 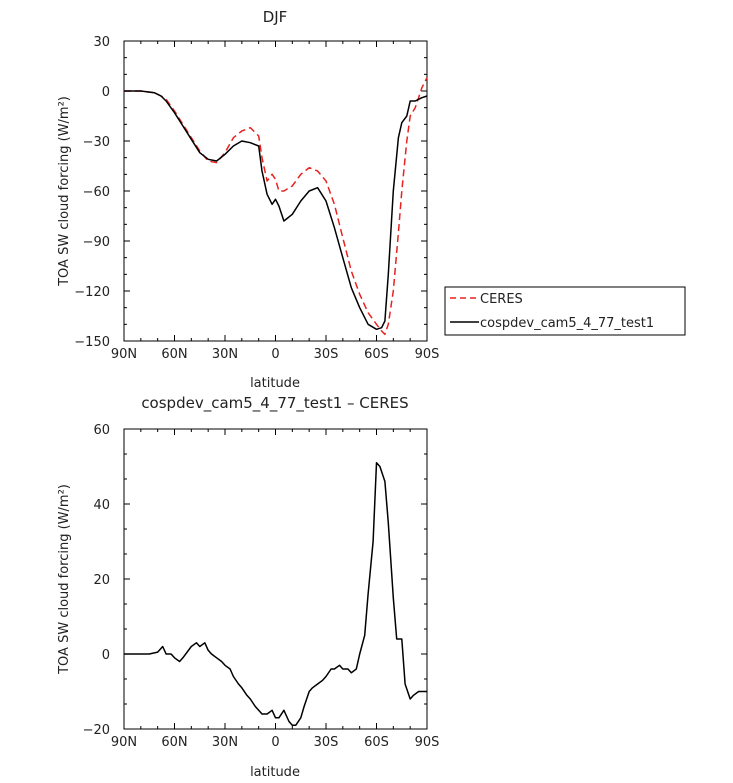 What do you see at coordinates (106, 92) in the screenshot?
I see `top-y-tick-label: 0` at bounding box center [106, 92].